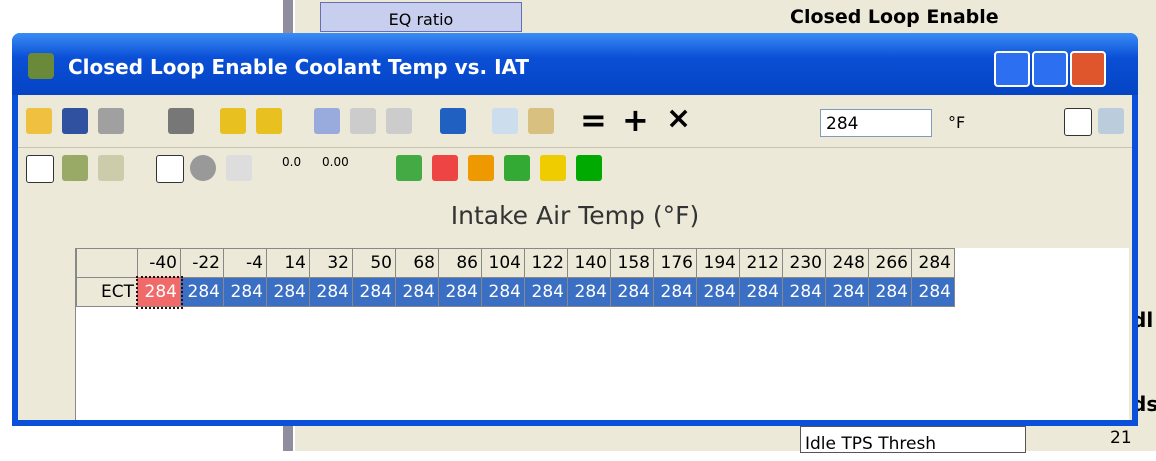 The image size is (1156, 461). I want to click on column-header: 266, so click(890, 263).